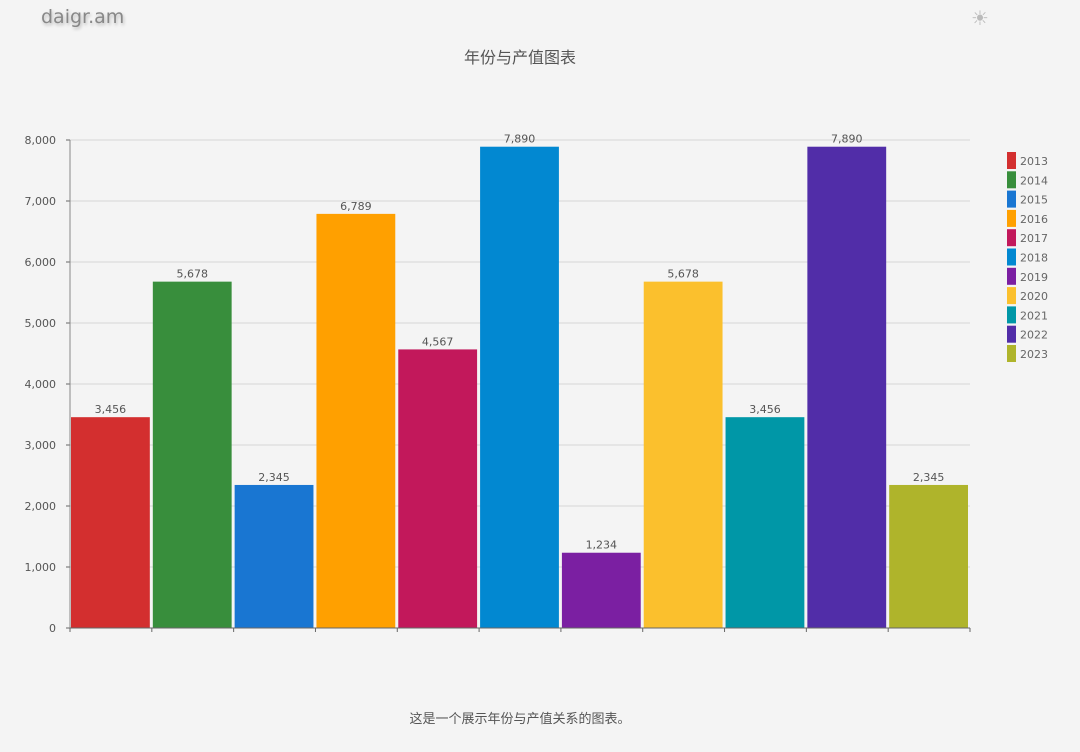 This screenshot has height=752, width=1080. Describe the element at coordinates (274, 556) in the screenshot. I see `bar-2015` at that location.